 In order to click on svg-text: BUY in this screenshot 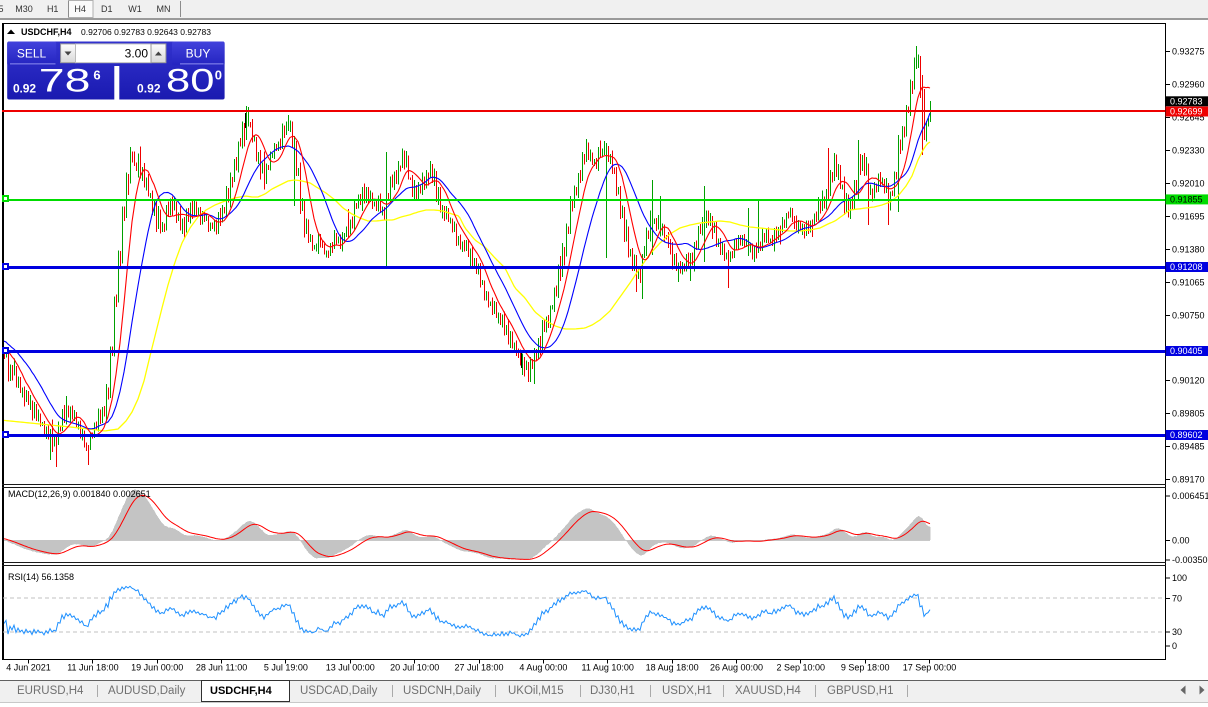, I will do `click(198, 53)`.